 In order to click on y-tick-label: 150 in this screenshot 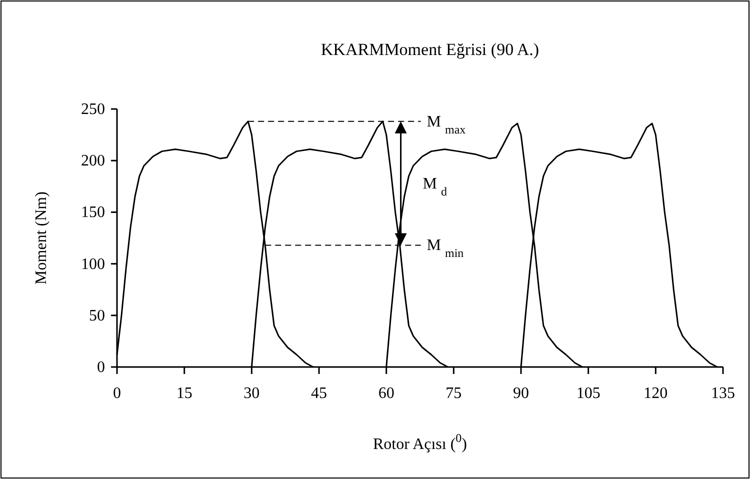, I will do `click(93, 213)`.